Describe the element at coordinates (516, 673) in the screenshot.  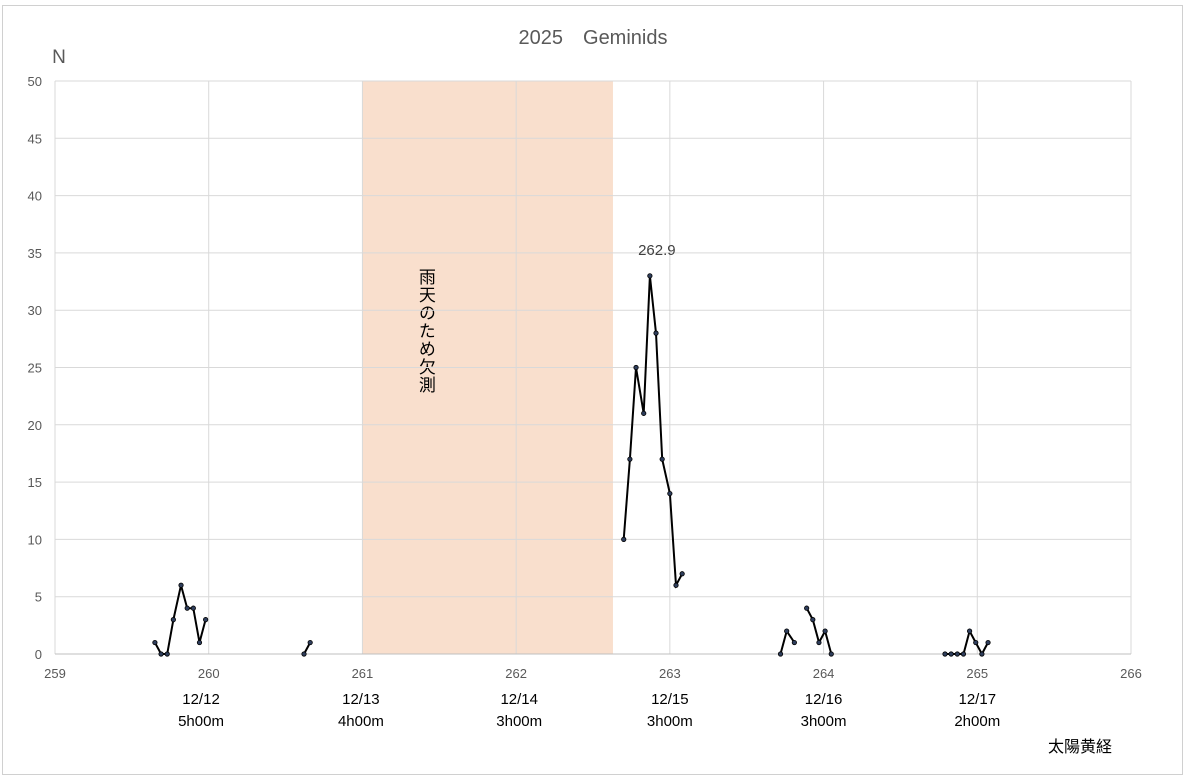
I see `x-tick-label: 262` at that location.